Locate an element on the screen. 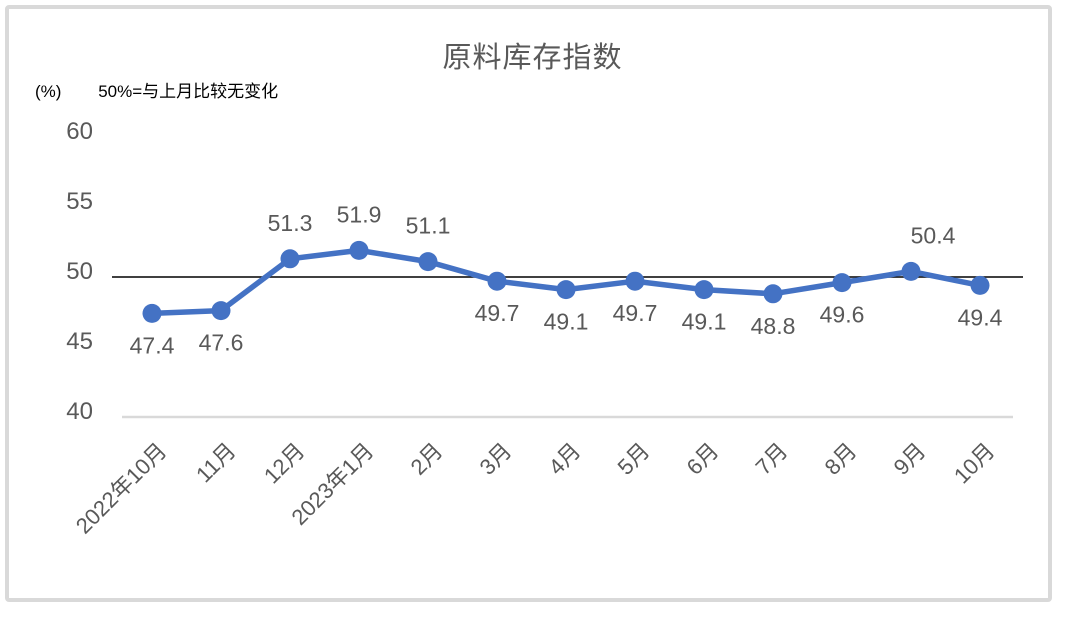 The width and height of the screenshot is (1065, 617). data-label: 50.4 is located at coordinates (933, 235).